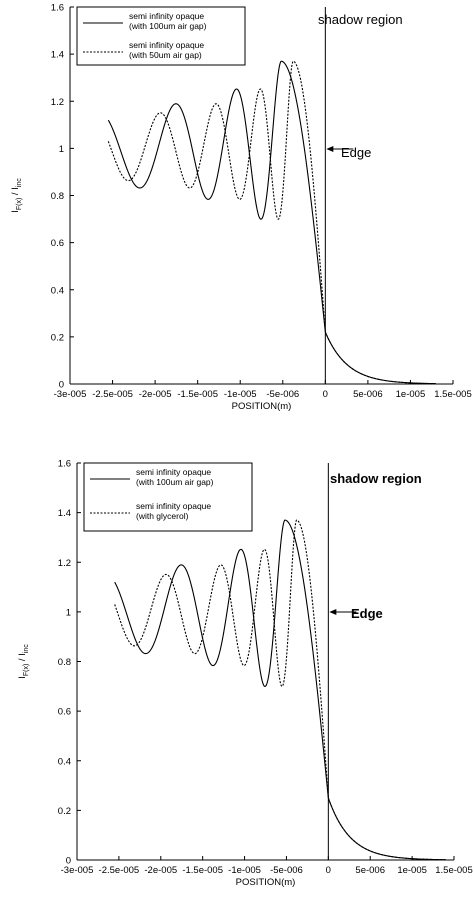  I want to click on legend-entry-2-line2: (with glycerol), so click(162, 516).